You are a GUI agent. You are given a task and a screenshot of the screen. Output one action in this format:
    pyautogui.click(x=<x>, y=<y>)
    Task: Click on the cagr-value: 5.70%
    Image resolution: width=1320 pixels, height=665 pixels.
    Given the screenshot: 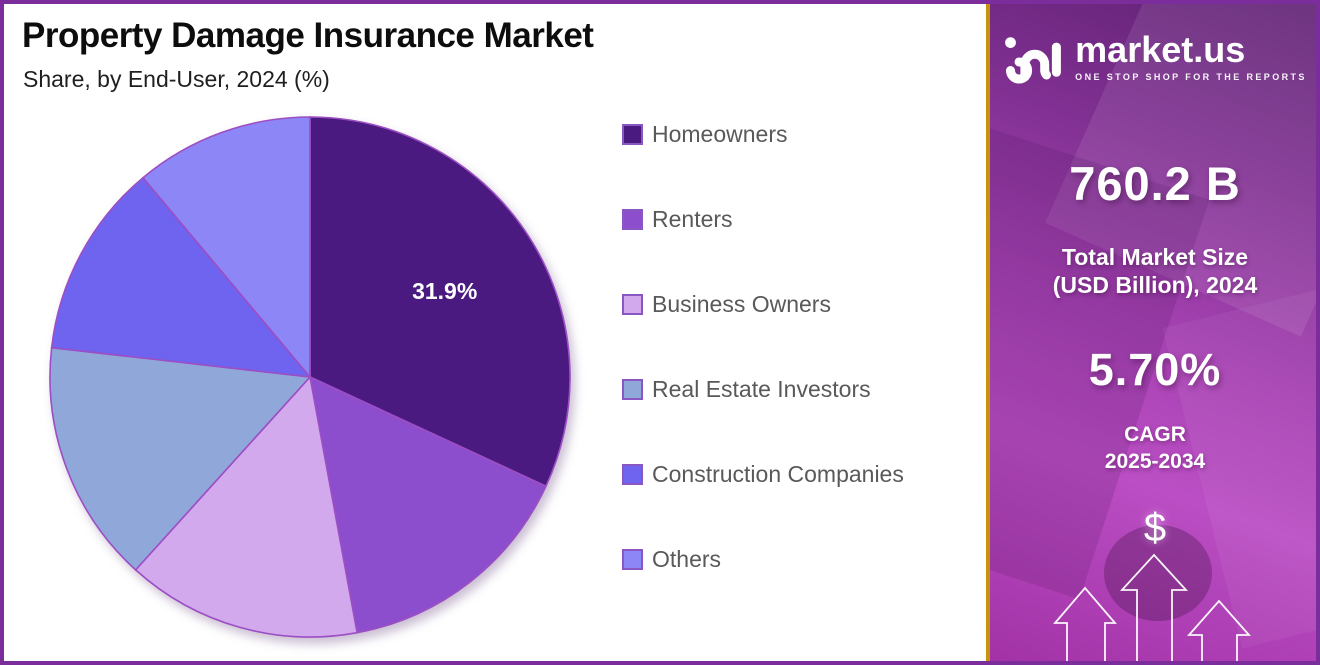 What is the action you would take?
    pyautogui.click(x=1155, y=369)
    